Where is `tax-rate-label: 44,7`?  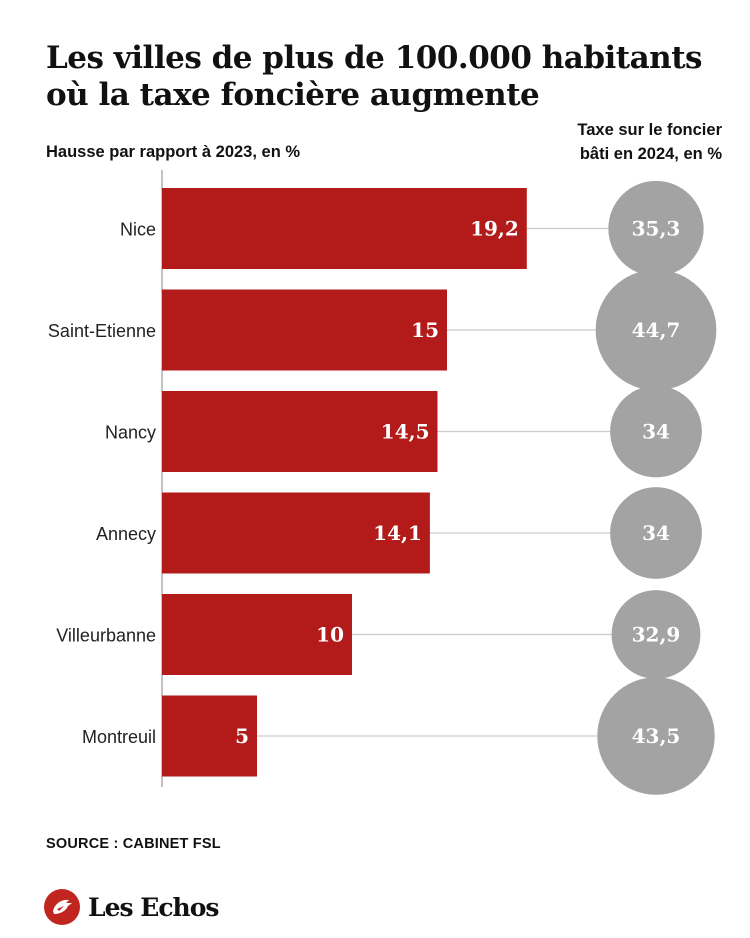
tax-rate-label: 44,7 is located at coordinates (656, 330).